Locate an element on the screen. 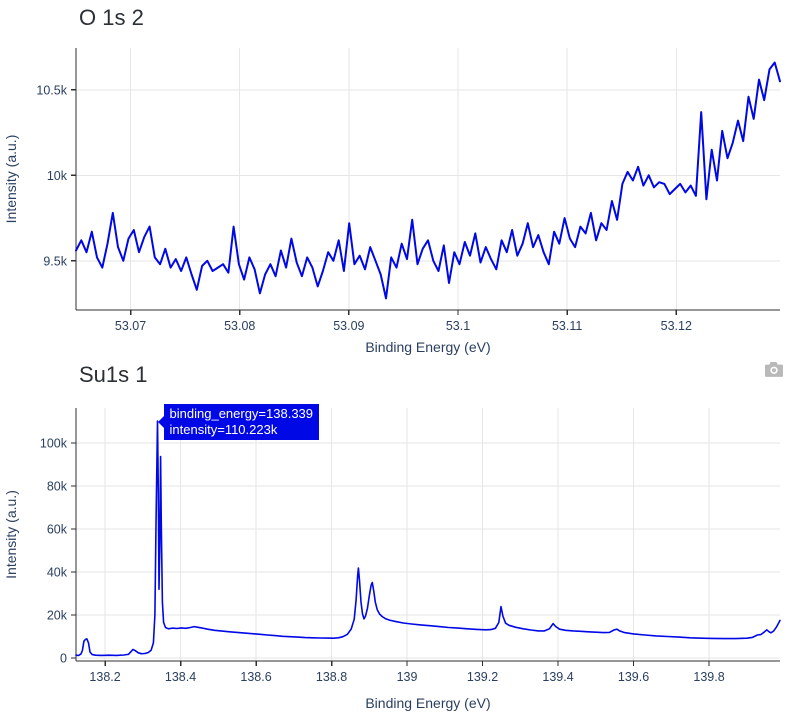 This screenshot has width=797, height=728. tooltip-intensity: intensity=110.223k is located at coordinates (223, 429).